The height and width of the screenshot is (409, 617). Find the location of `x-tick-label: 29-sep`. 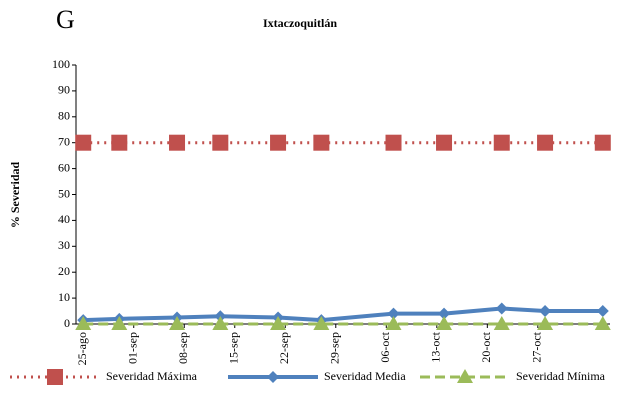

x-tick-label: 29-sep is located at coordinates (335, 348).